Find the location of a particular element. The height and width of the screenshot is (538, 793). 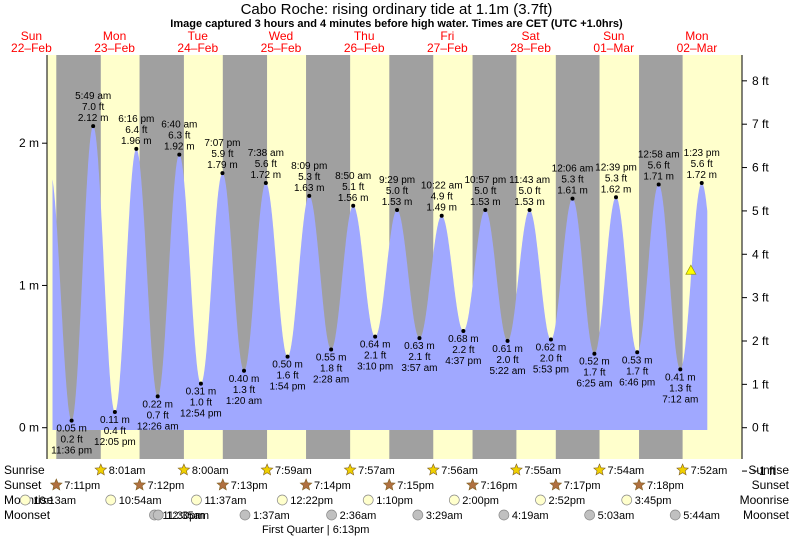

moonset-time: 4:19am is located at coordinates (530, 516).